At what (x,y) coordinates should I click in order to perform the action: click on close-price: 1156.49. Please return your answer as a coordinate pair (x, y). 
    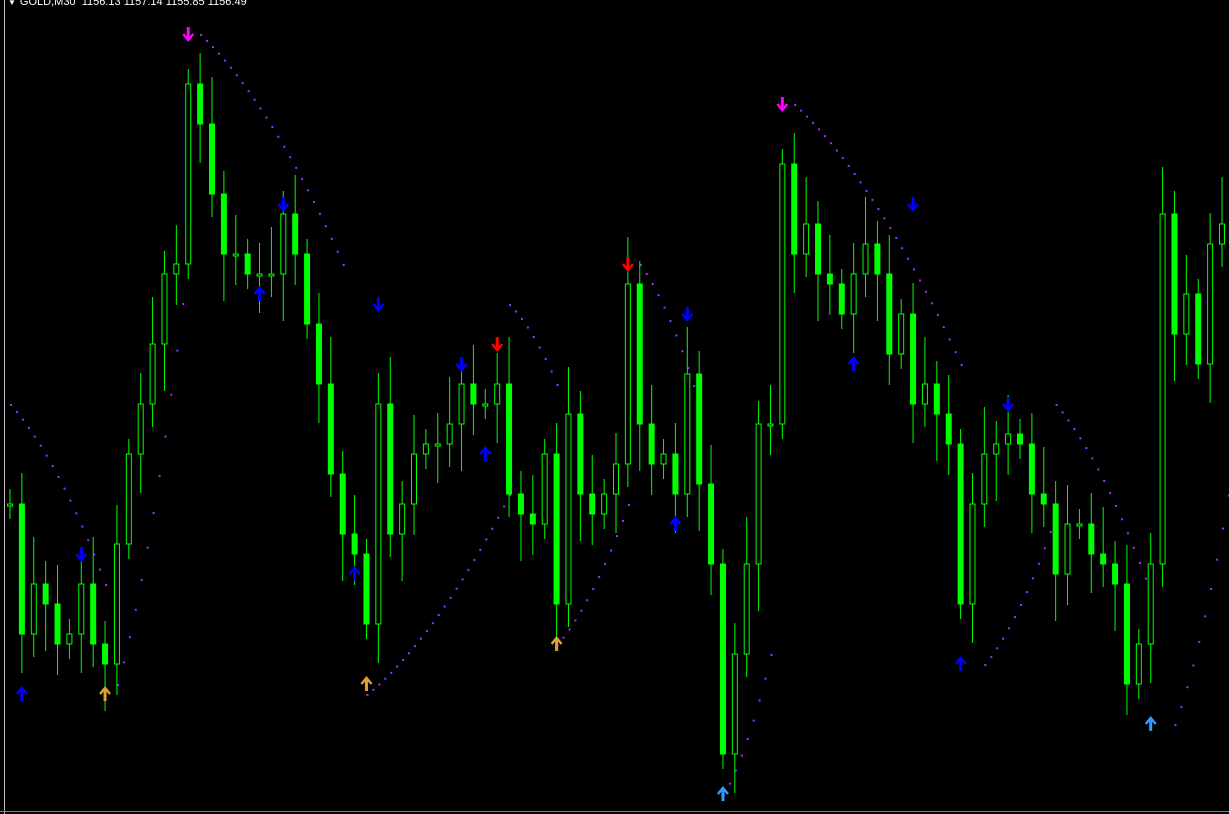
    Looking at the image, I should click on (227, 4).